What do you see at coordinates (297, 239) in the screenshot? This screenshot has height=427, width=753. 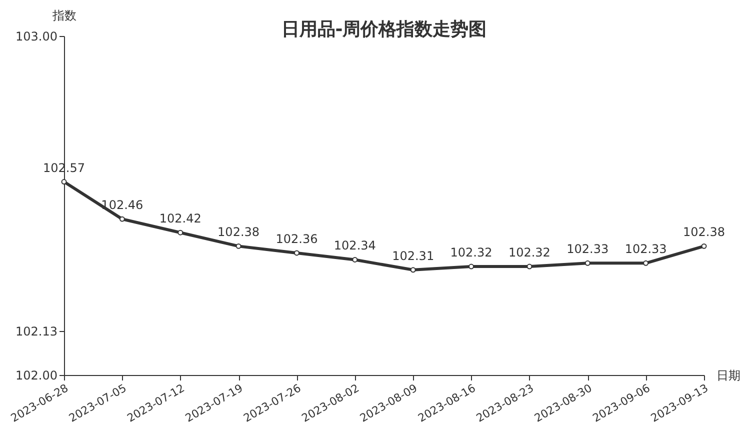 I see `data-label: 102.36` at bounding box center [297, 239].